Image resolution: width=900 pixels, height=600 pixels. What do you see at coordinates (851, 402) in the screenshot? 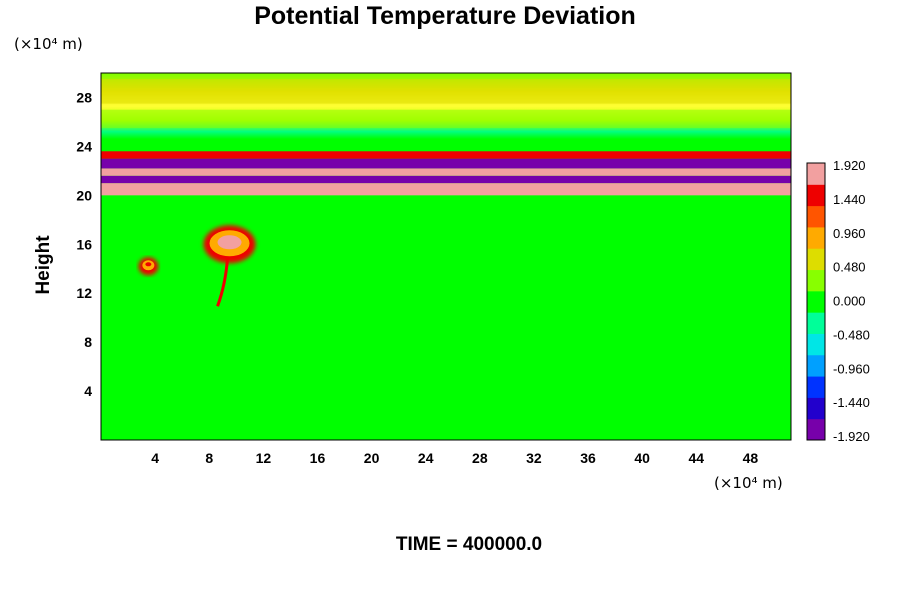
I see `colorbar-tick-label: -1.440` at bounding box center [851, 402].